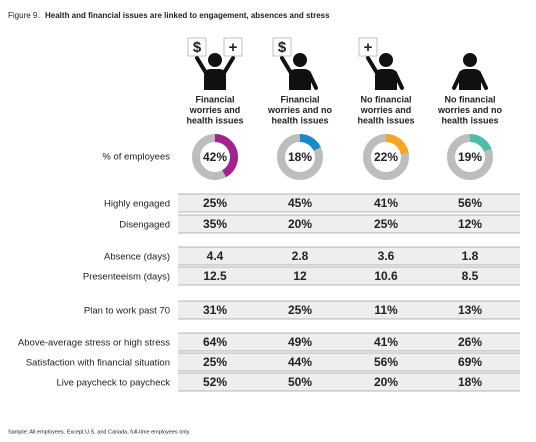  I want to click on cell-value: 50%, so click(300, 382).